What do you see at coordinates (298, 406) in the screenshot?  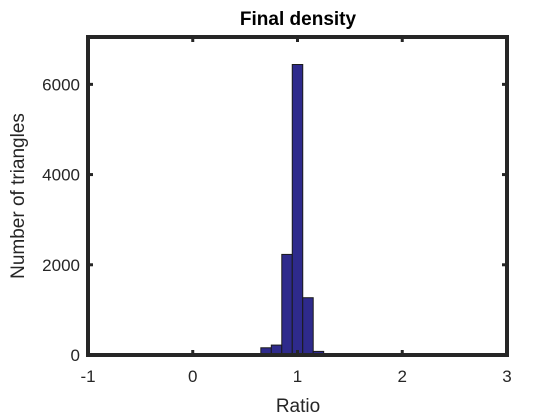 I see `x-axis-label: Ratio` at bounding box center [298, 406].